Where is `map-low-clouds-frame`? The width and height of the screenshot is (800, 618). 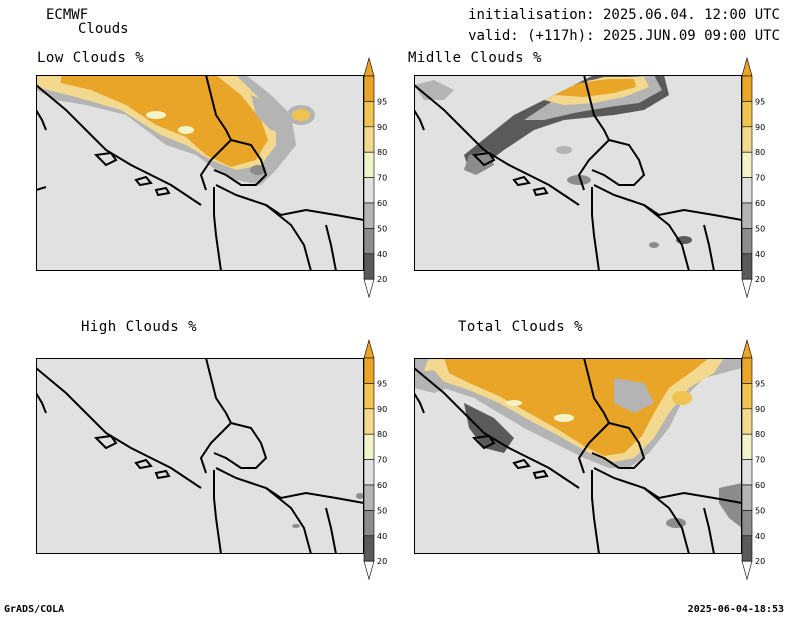
map-low-clouds-frame is located at coordinates (200, 173).